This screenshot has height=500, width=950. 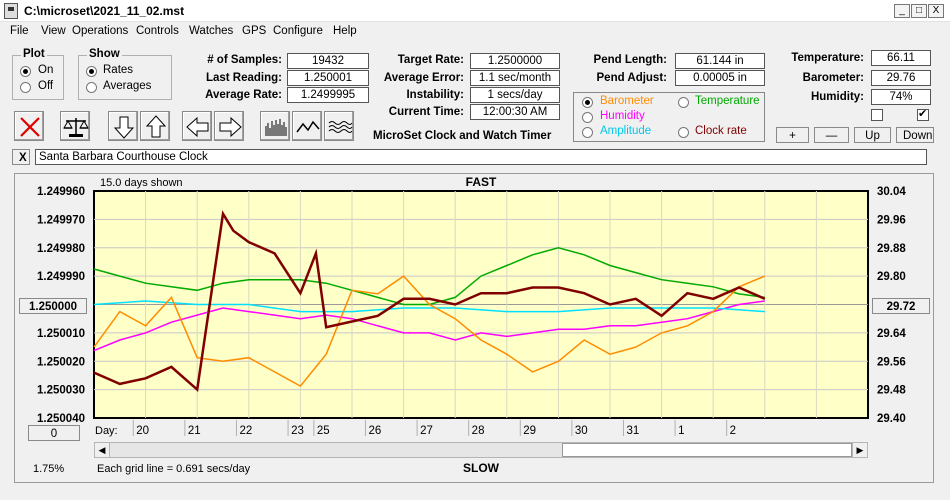 What do you see at coordinates (831, 135) in the screenshot?
I see `minus-button: —` at bounding box center [831, 135].